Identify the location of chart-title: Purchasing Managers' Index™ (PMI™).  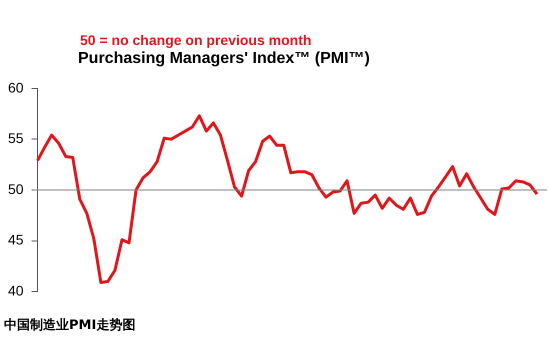
(224, 59).